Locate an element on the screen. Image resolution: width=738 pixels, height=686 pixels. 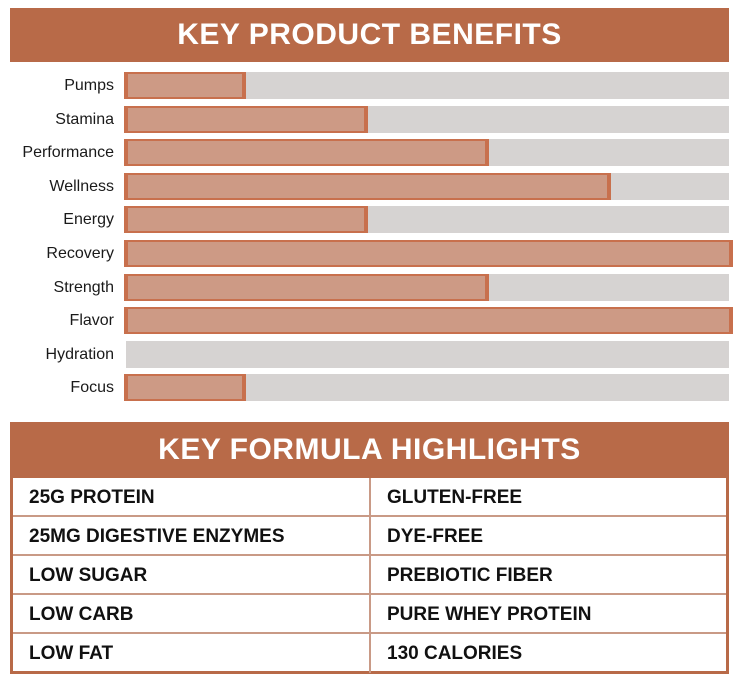
formula-cell: LOW SUGAR is located at coordinates (192, 575).